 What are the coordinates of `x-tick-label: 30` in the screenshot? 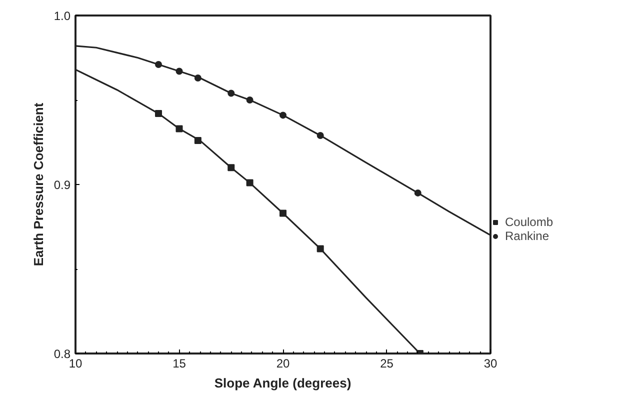 It's located at (491, 363).